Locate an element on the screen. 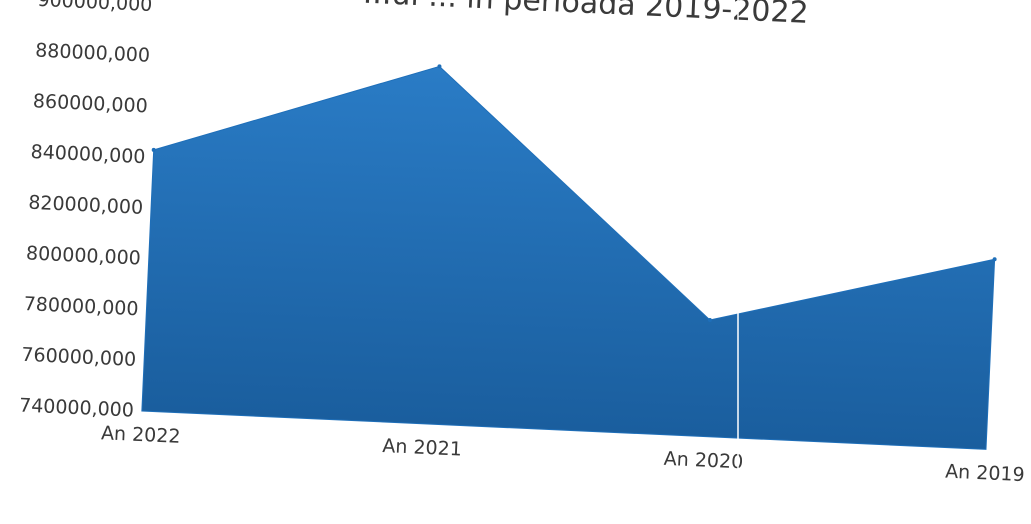 This screenshot has height=524, width=1031. y-tick-label: 740000,000 is located at coordinates (77, 407).